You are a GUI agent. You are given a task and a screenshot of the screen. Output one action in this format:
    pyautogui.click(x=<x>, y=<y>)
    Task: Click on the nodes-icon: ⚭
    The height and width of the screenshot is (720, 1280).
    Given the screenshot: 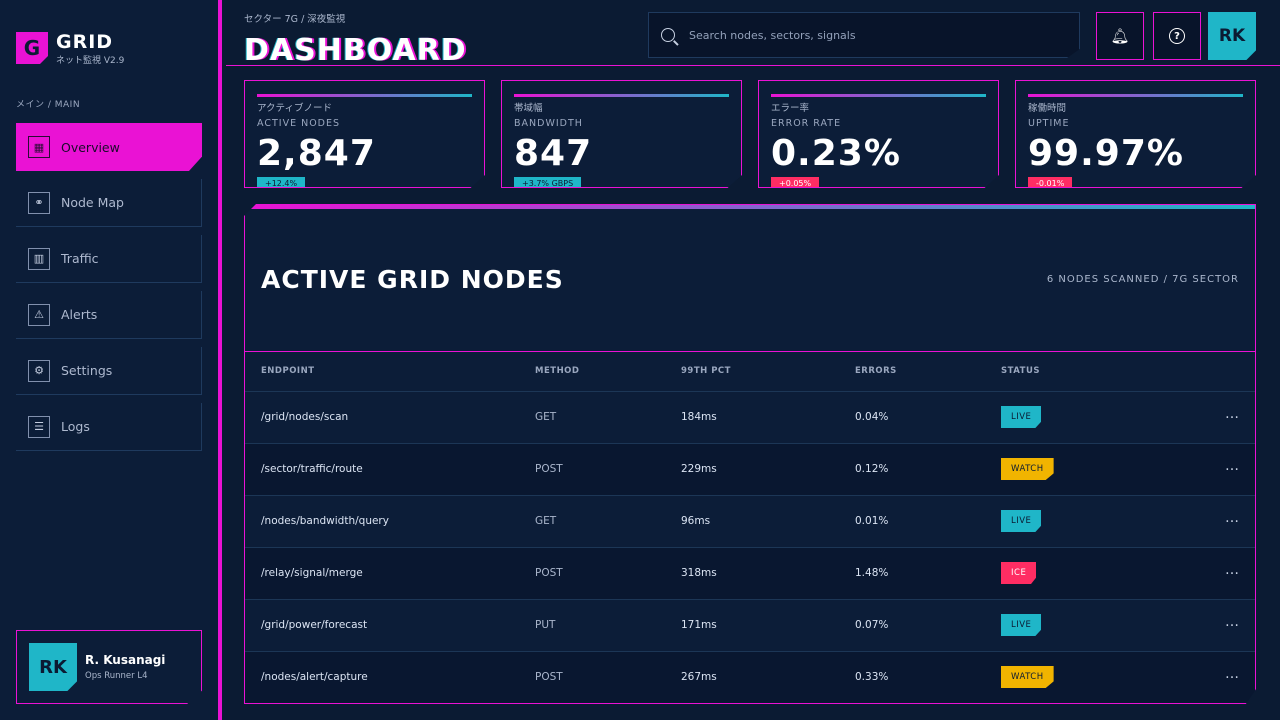 What is the action you would take?
    pyautogui.click(x=39, y=202)
    